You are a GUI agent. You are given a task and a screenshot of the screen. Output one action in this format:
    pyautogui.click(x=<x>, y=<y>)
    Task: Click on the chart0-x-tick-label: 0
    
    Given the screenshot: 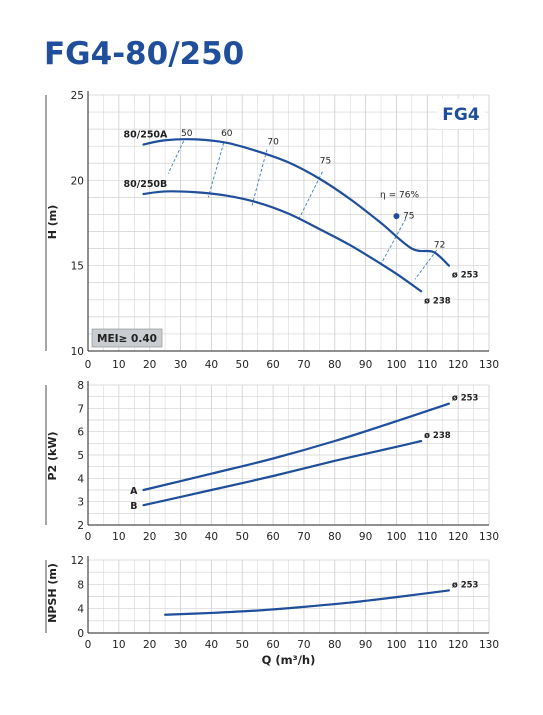 What is the action you would take?
    pyautogui.click(x=88, y=365)
    